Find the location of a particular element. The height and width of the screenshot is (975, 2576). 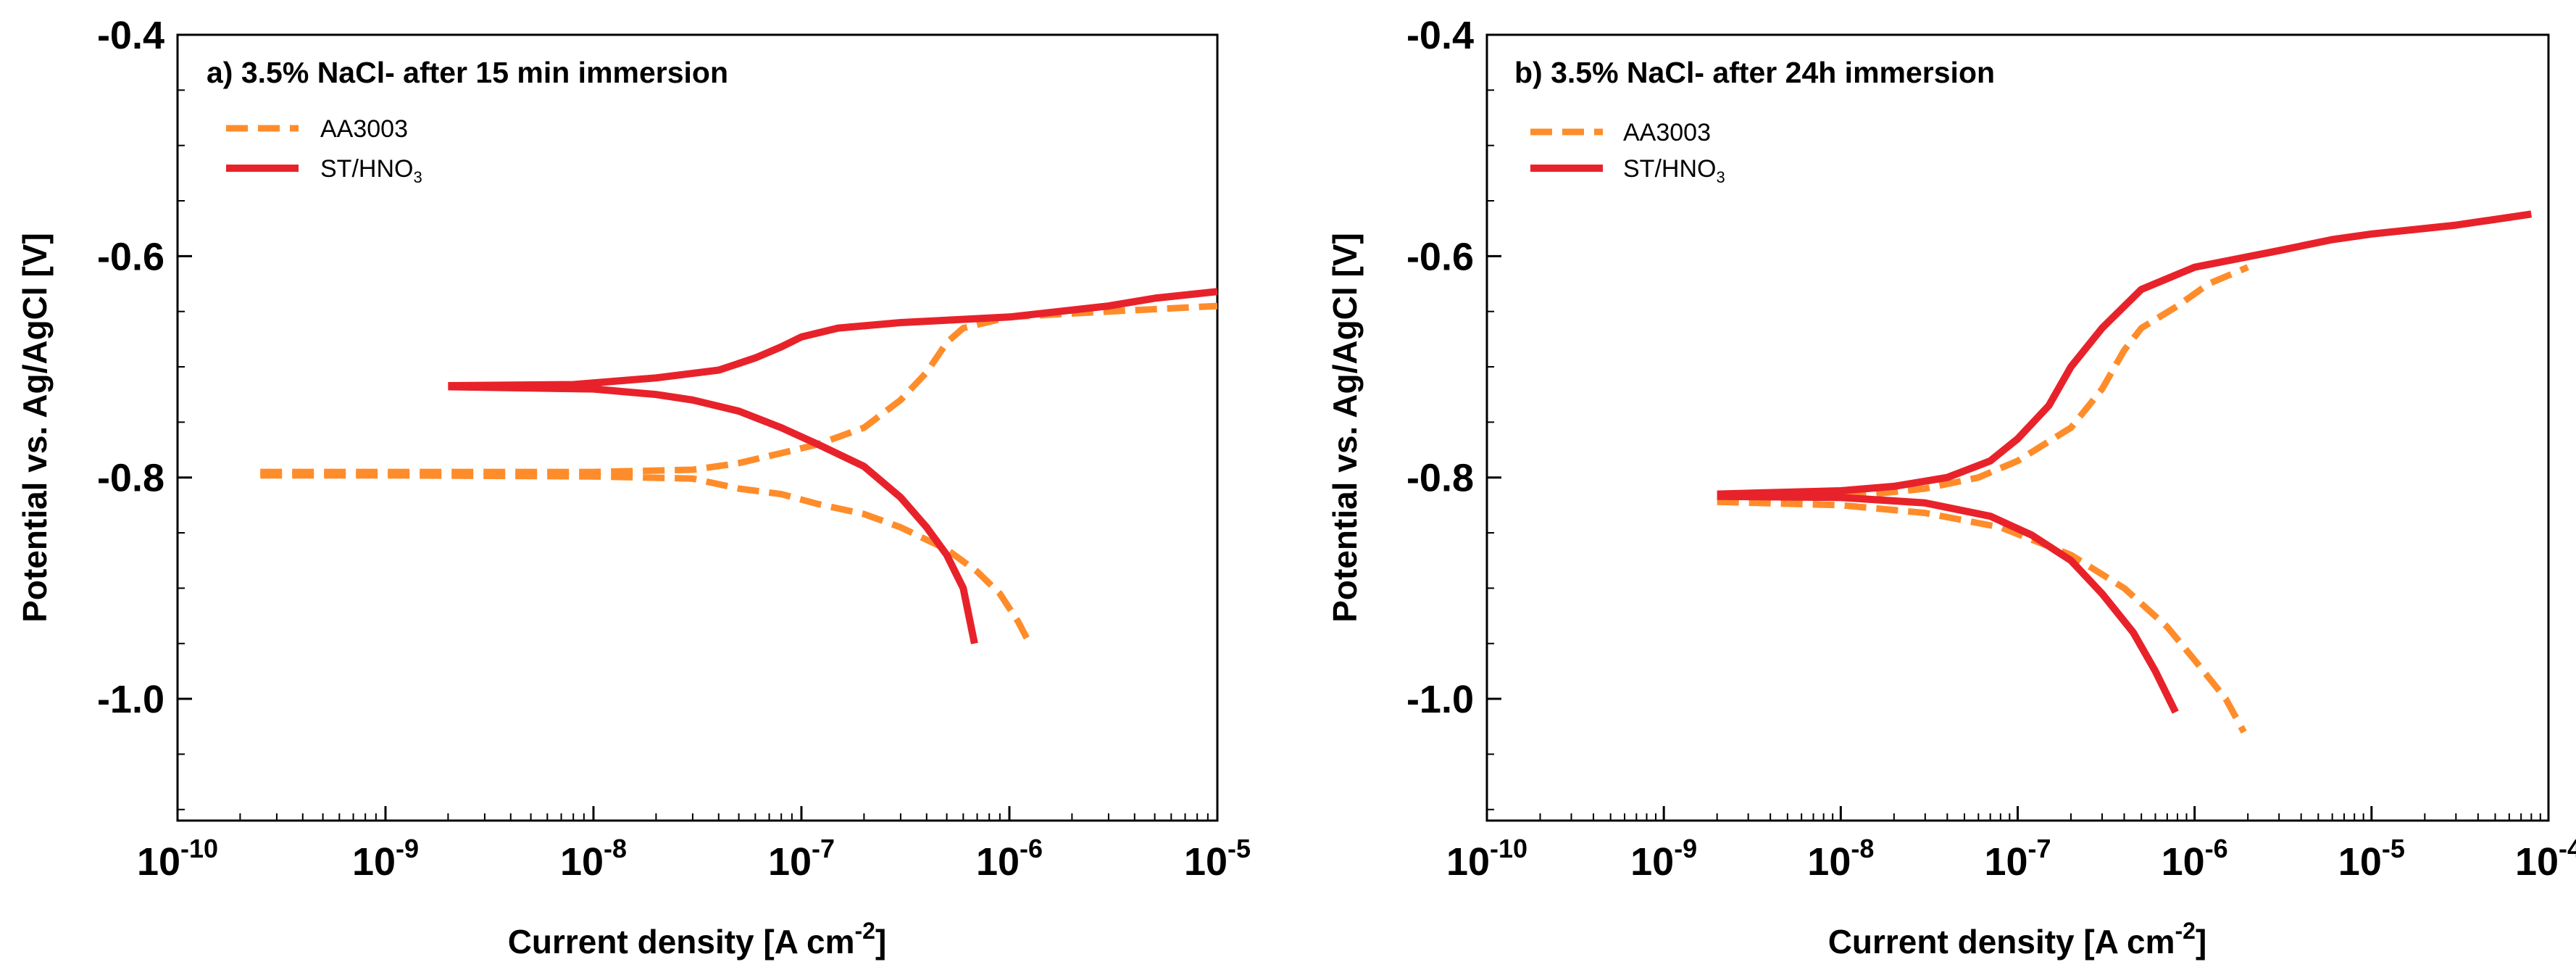

panel-b-series-aa3003-cathodic-branch is located at coordinates (1982, 616).